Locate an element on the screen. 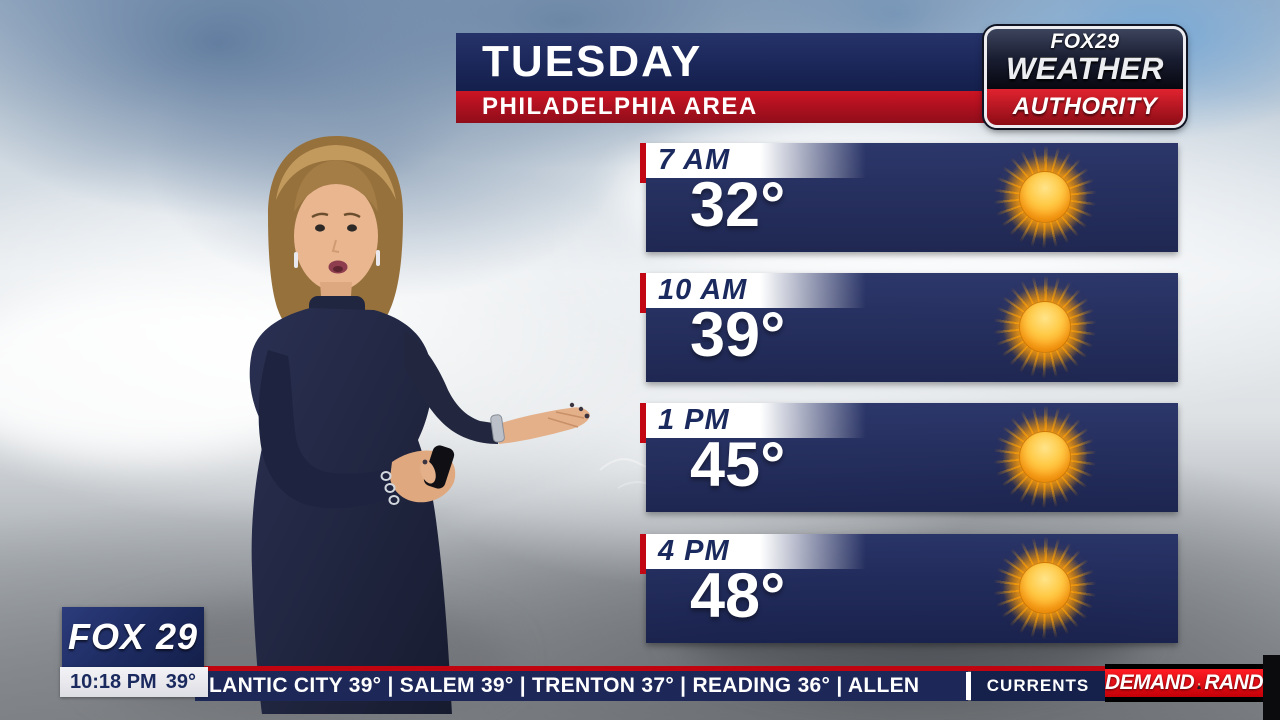  promo-person-icon is located at coordinates (1199, 686).